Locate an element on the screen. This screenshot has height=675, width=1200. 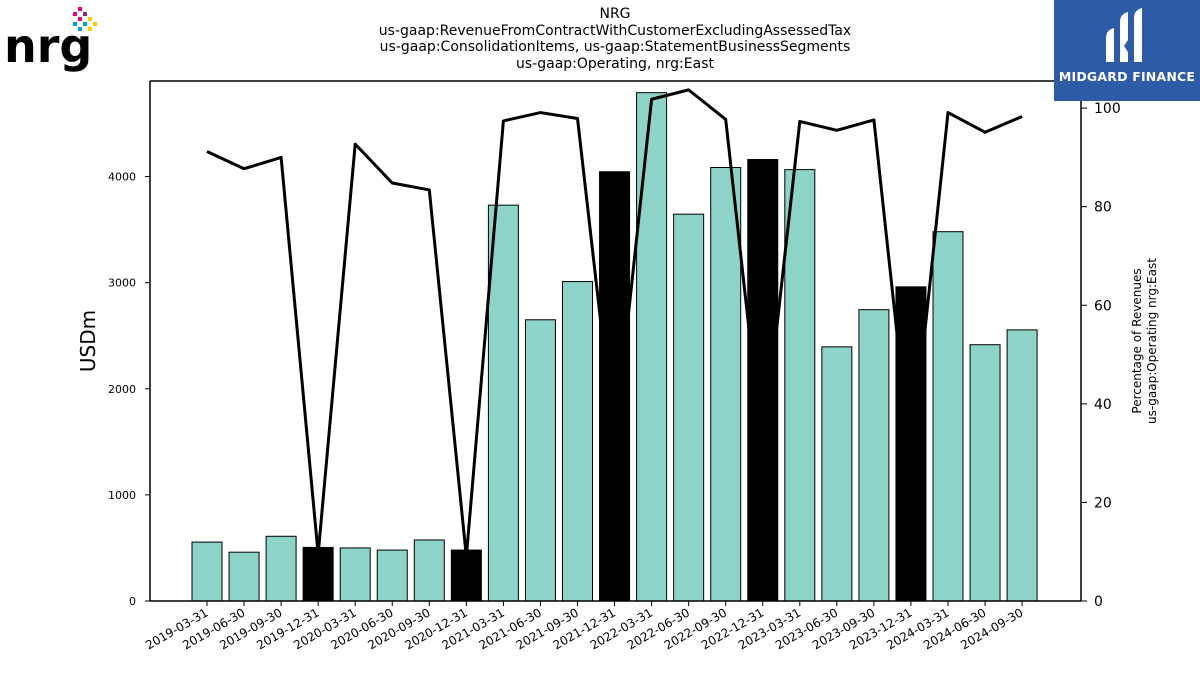
y2-axis-label-line1: Percentage of Revenues is located at coordinates (1137, 340).